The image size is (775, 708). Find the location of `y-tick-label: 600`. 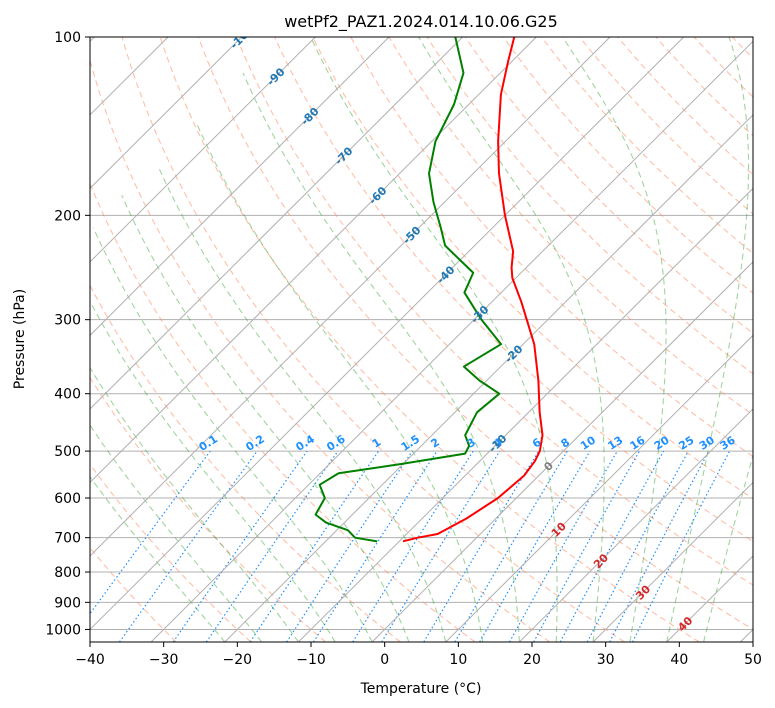

y-tick-label: 600 is located at coordinates (67, 499).